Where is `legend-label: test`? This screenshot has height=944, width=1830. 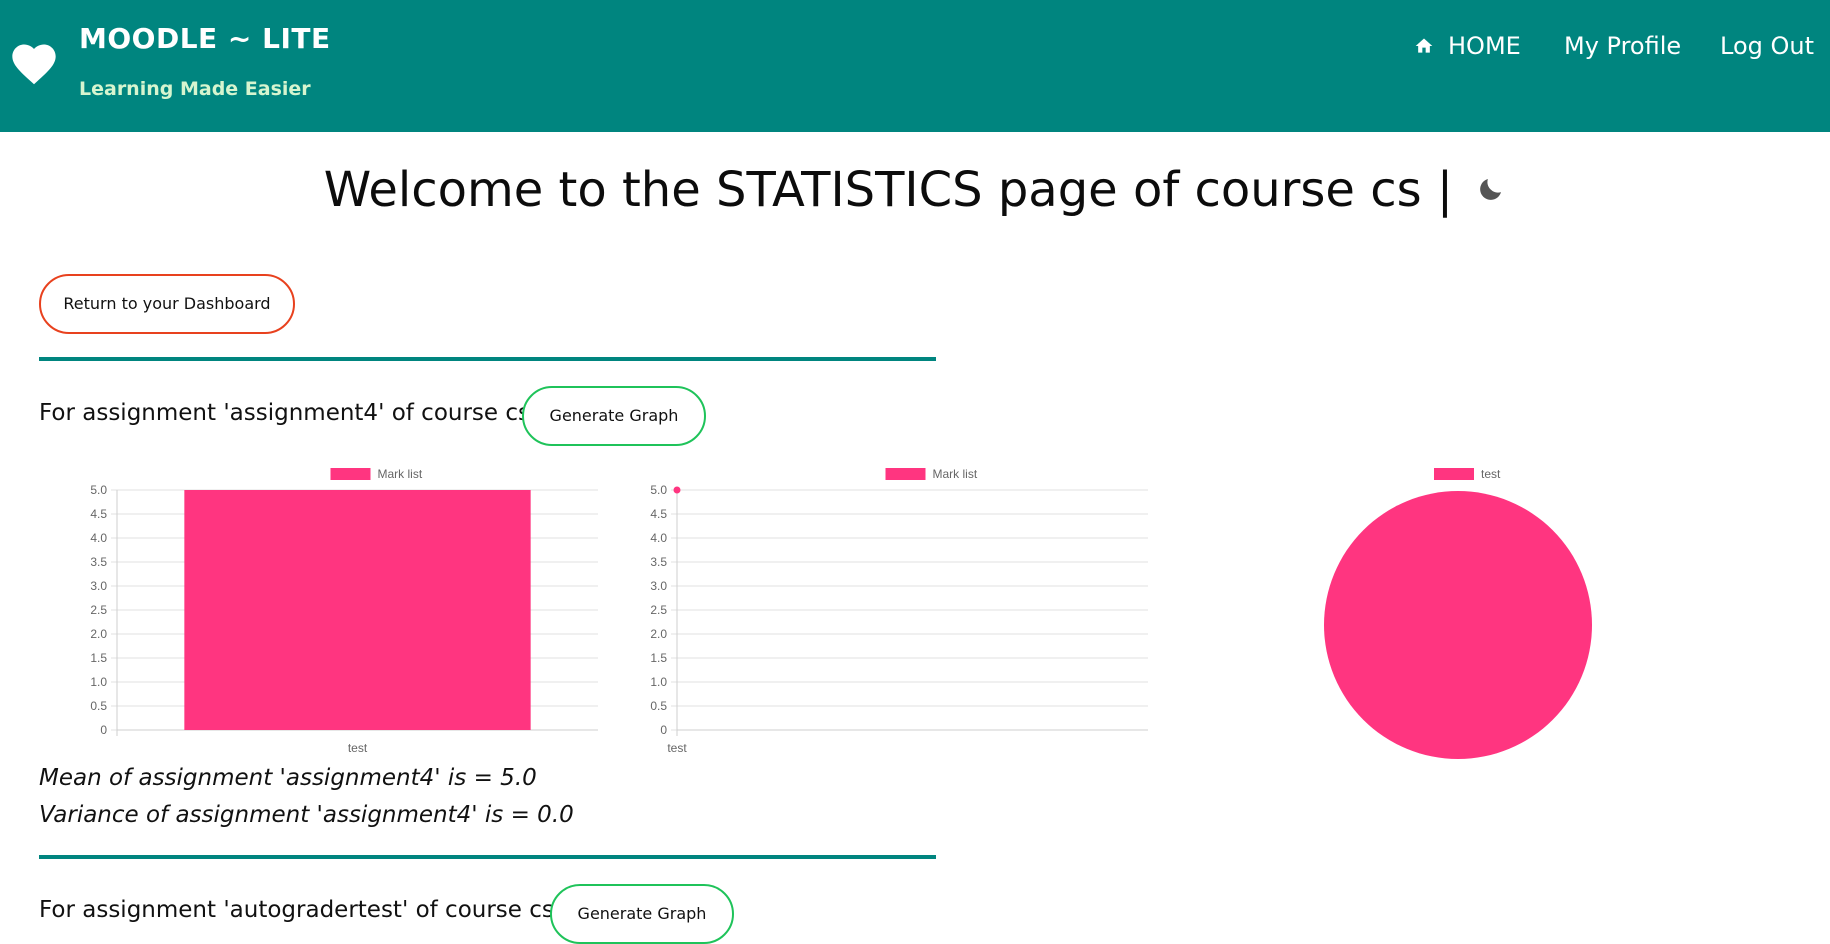 legend-label: test is located at coordinates (1491, 474).